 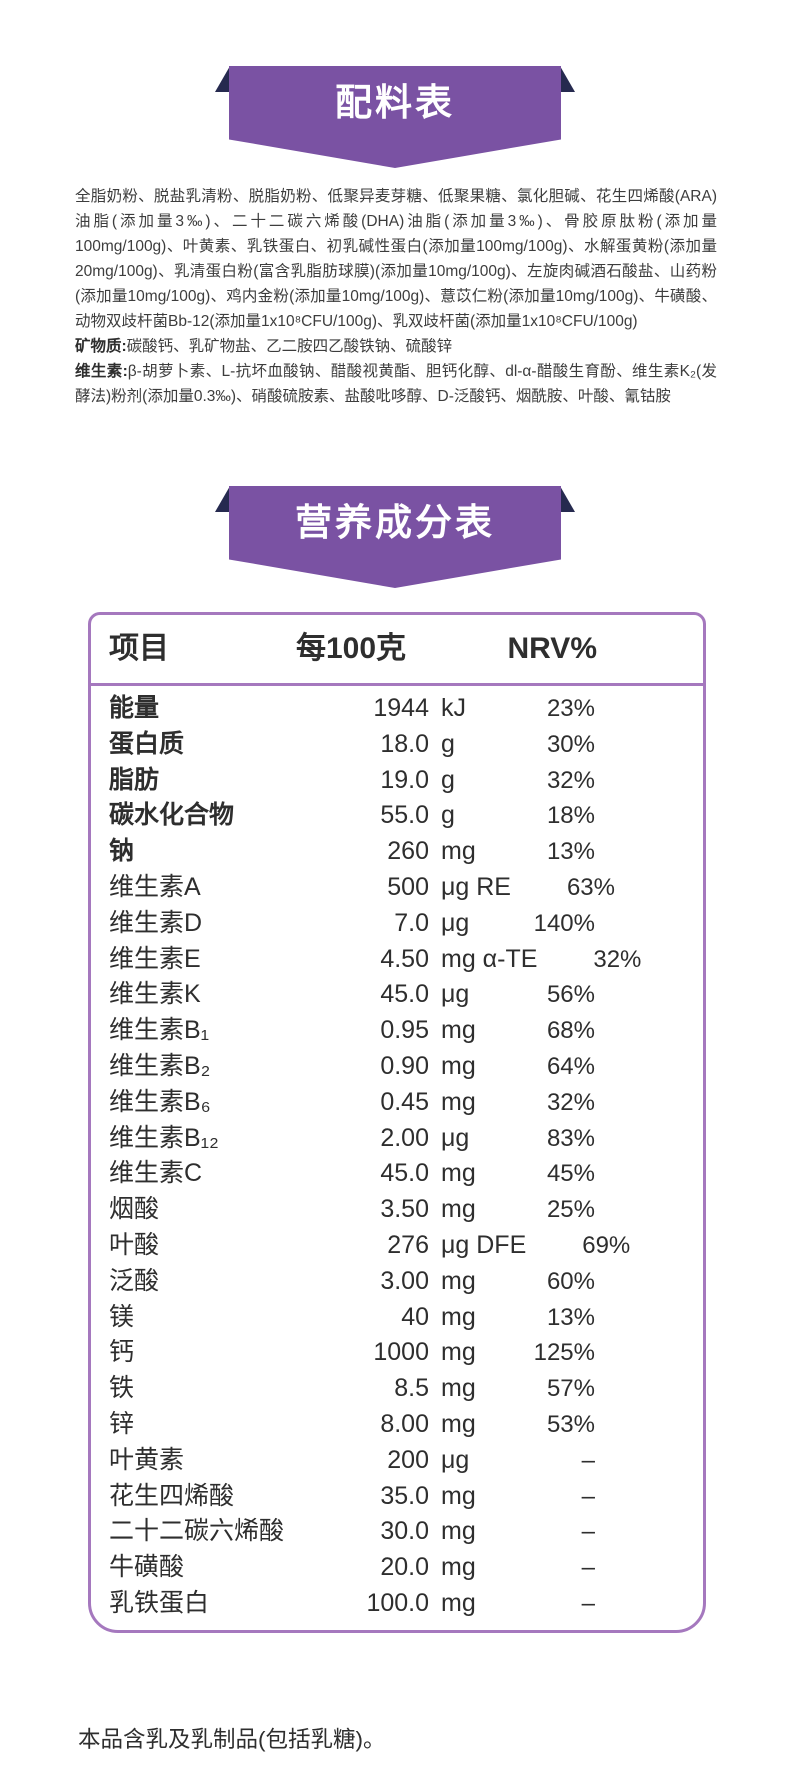 I want to click on table-row: 维生素C 45.0 mg 45%, so click(x=397, y=1174).